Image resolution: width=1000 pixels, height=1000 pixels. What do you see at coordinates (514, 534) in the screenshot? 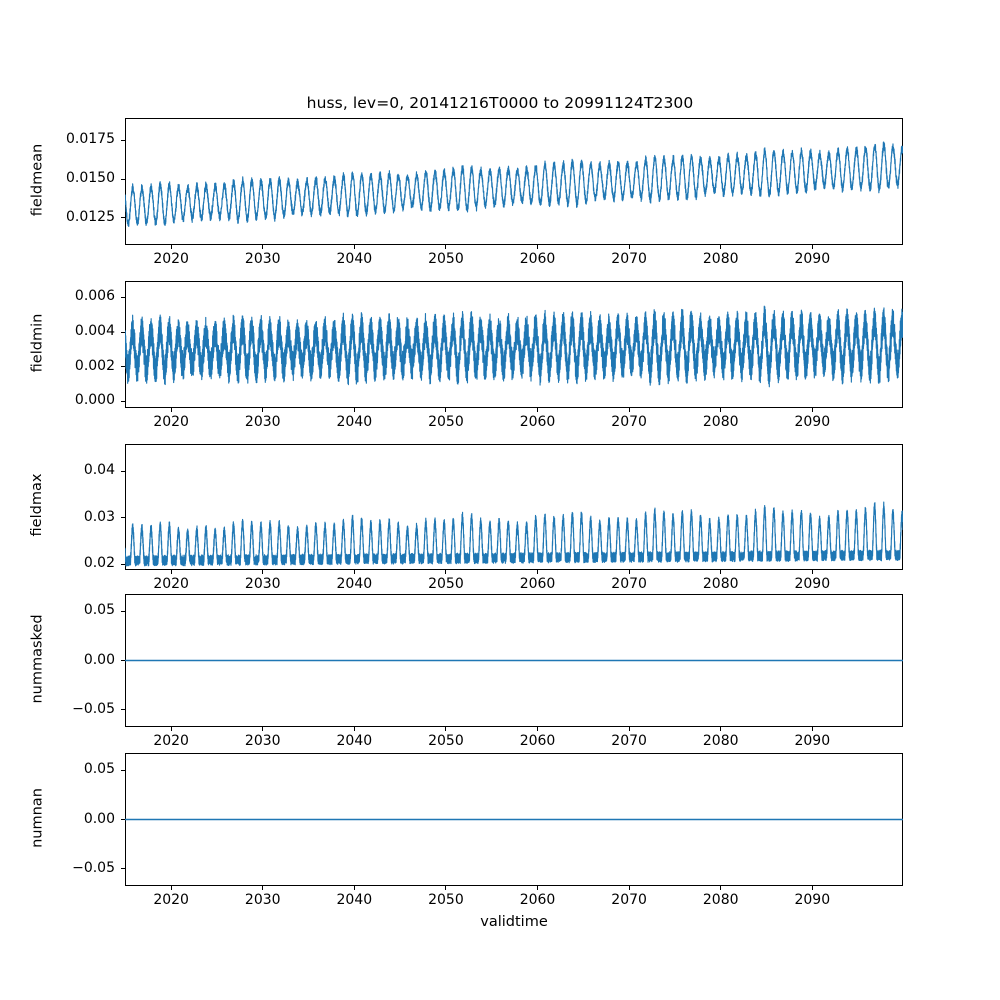
I see `series-fieldmax` at bounding box center [514, 534].